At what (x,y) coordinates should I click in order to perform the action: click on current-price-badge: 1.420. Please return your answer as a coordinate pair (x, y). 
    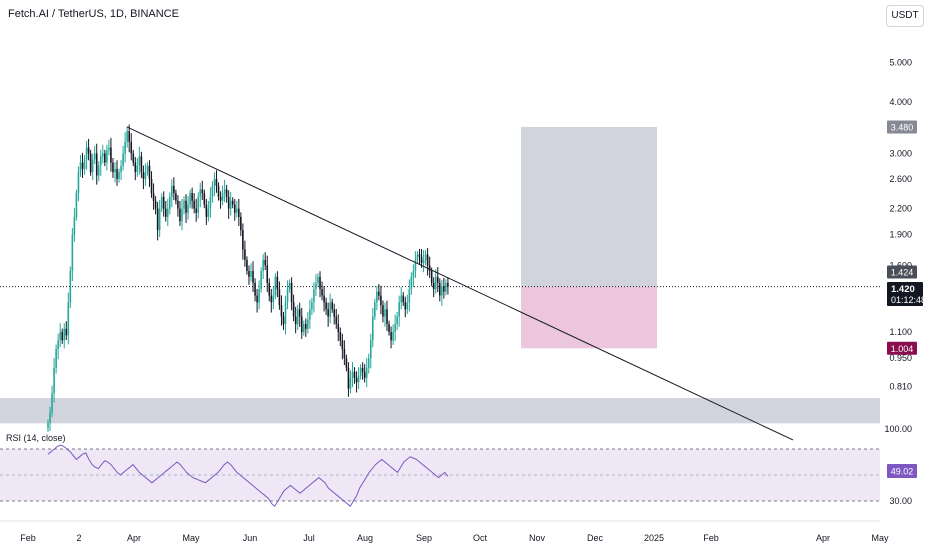
    Looking at the image, I should click on (903, 289).